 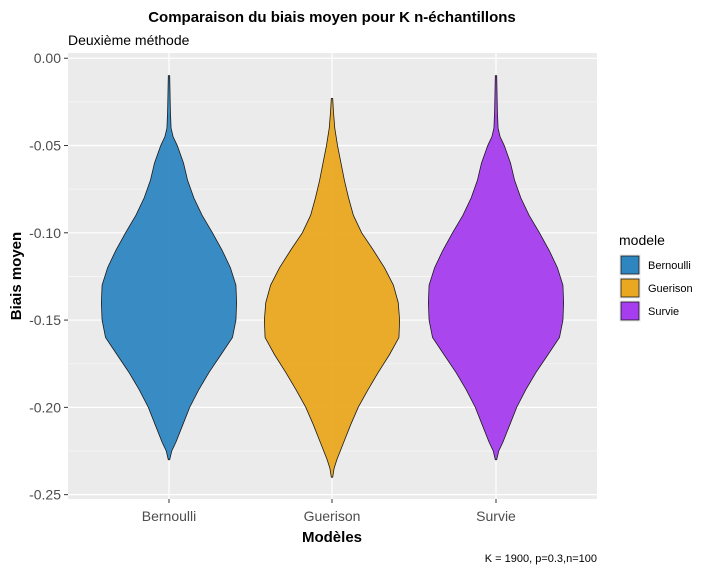 What do you see at coordinates (663, 312) in the screenshot?
I see `legend-label: Survie` at bounding box center [663, 312].